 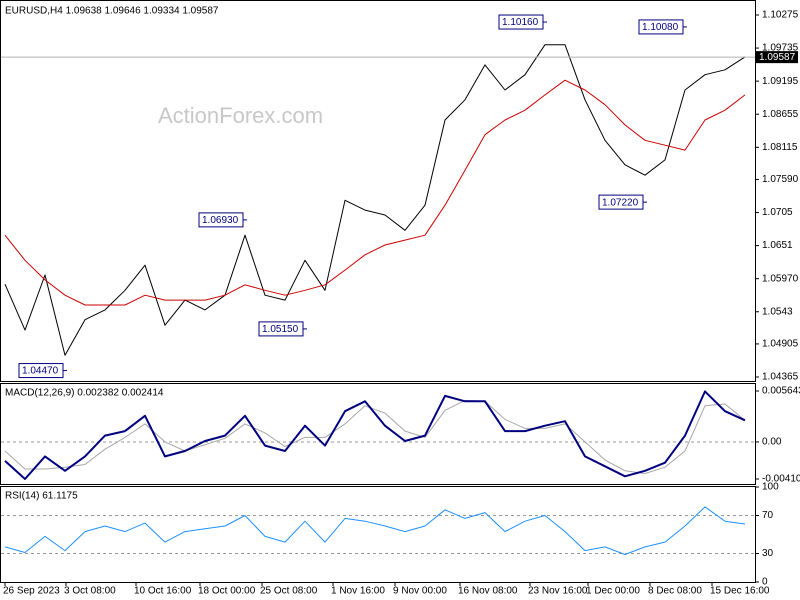 What do you see at coordinates (90, 591) in the screenshot?
I see `x-tick-label: 3 Oct 08:00` at bounding box center [90, 591].